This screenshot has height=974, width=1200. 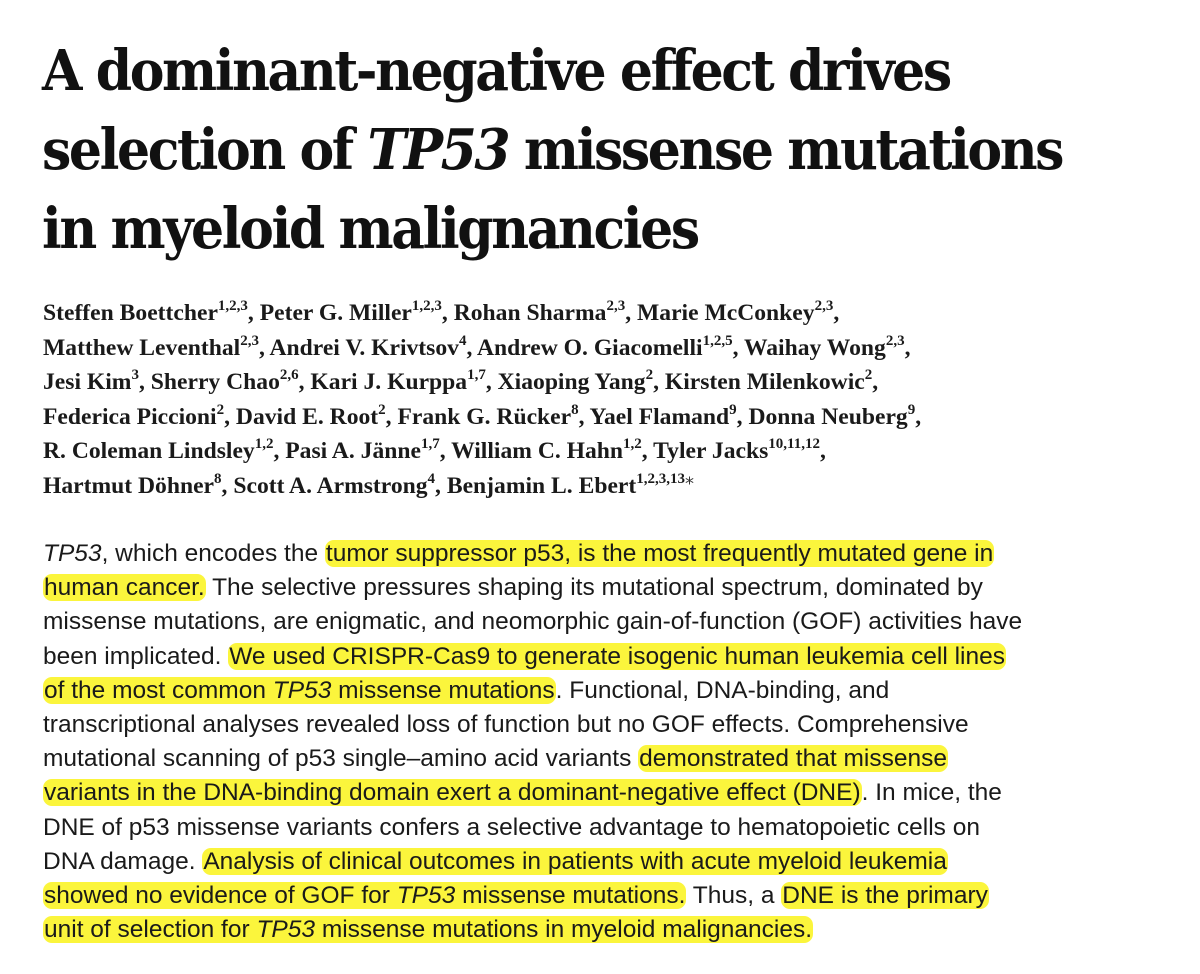 I want to click on author-name: Yael Flamand, so click(x=659, y=416).